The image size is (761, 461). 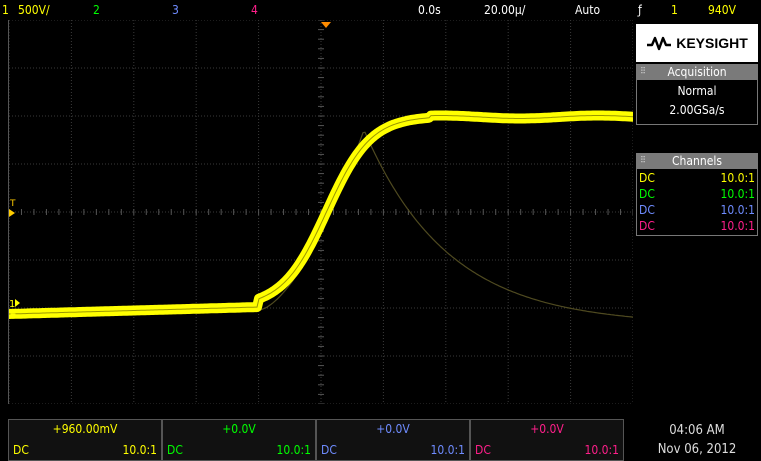 I want to click on ch2-number: 2, so click(x=96, y=10).